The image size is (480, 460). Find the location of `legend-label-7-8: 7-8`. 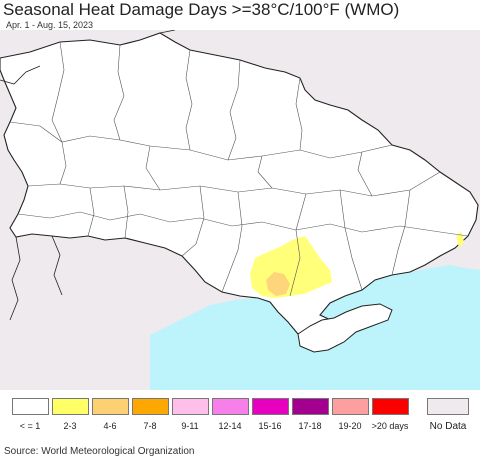

legend-label-7-8: 7-8 is located at coordinates (150, 426).